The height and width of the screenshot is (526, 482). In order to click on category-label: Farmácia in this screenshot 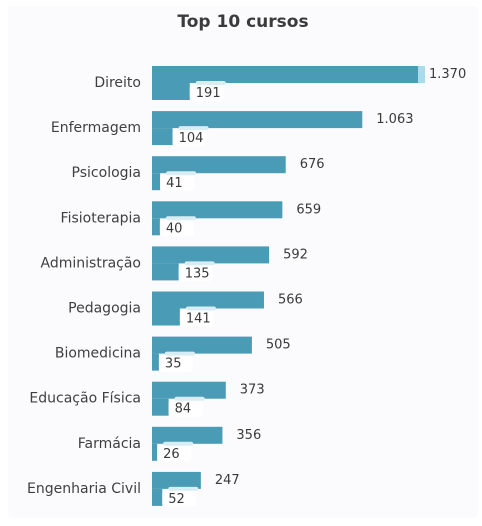, I will do `click(109, 444)`.